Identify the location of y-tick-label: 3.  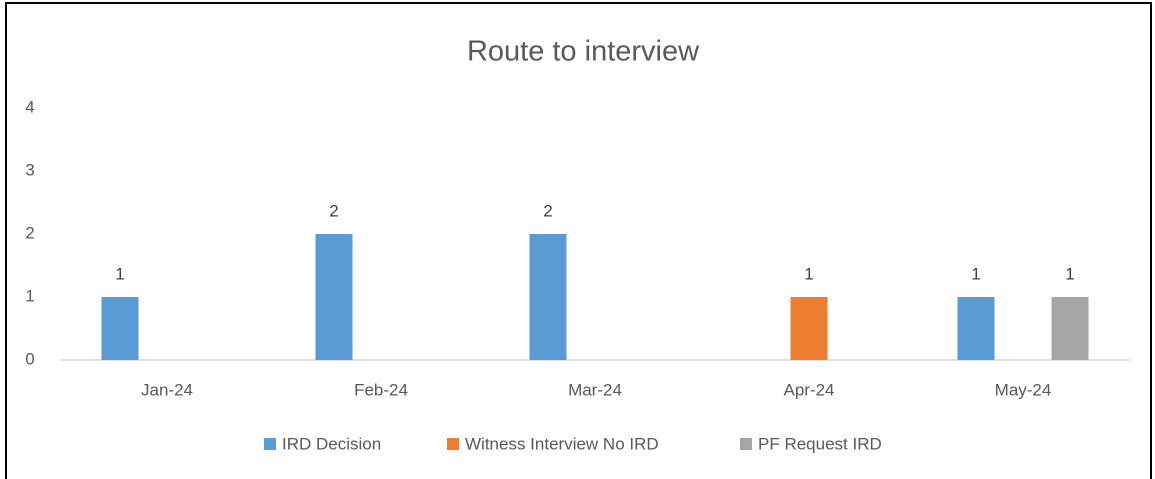
(29, 169).